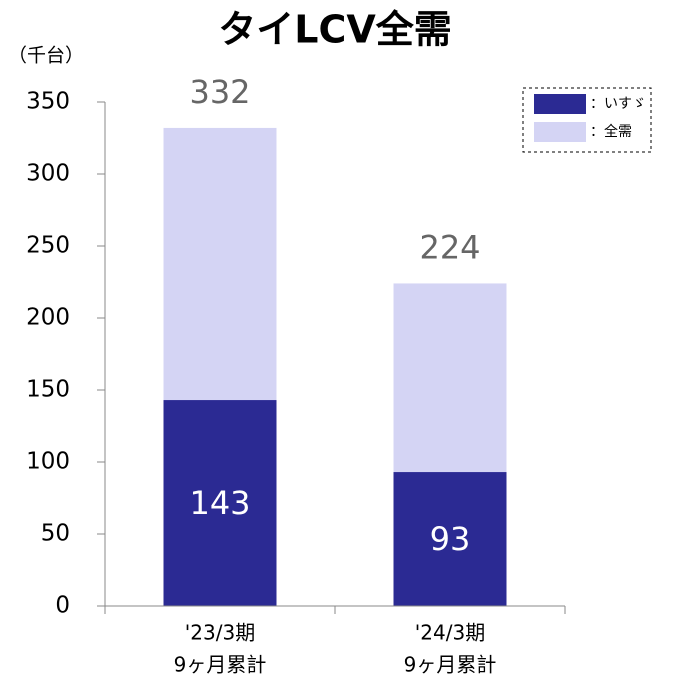 The image size is (679, 679). Describe the element at coordinates (618, 104) in the screenshot. I see `legend-label: ：いすゞ` at that location.